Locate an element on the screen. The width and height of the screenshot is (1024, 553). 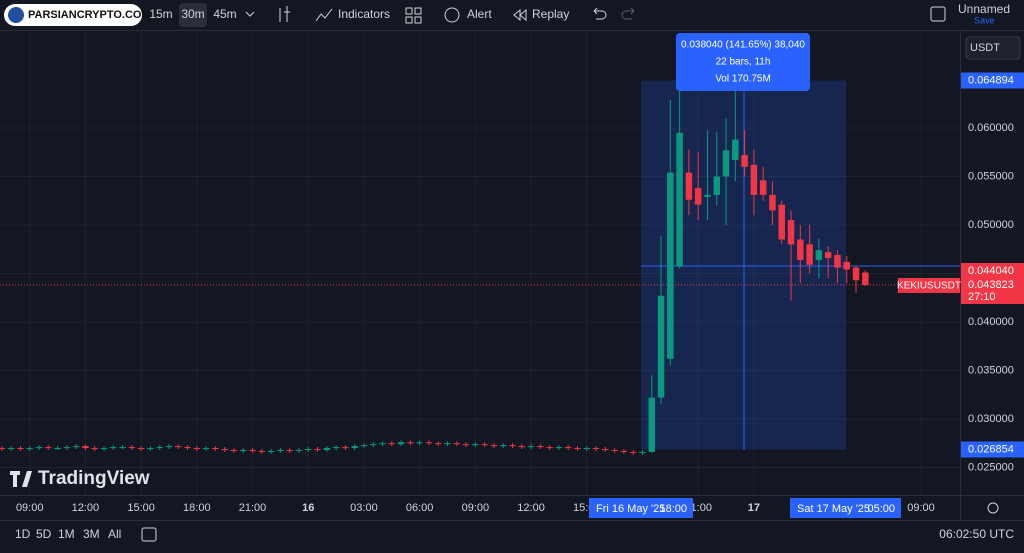
countdown: 27:10 is located at coordinates (982, 297).